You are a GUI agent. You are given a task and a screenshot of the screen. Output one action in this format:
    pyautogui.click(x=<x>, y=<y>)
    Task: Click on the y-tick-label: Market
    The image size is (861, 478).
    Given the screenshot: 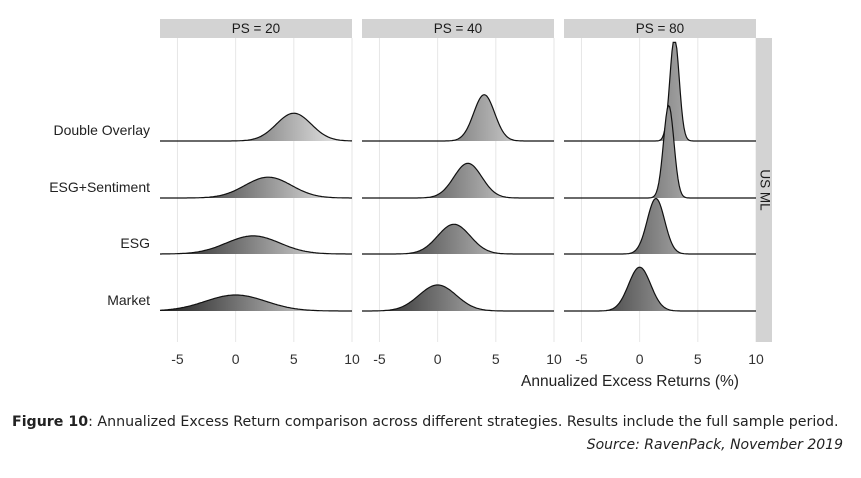 What is the action you would take?
    pyautogui.click(x=128, y=300)
    